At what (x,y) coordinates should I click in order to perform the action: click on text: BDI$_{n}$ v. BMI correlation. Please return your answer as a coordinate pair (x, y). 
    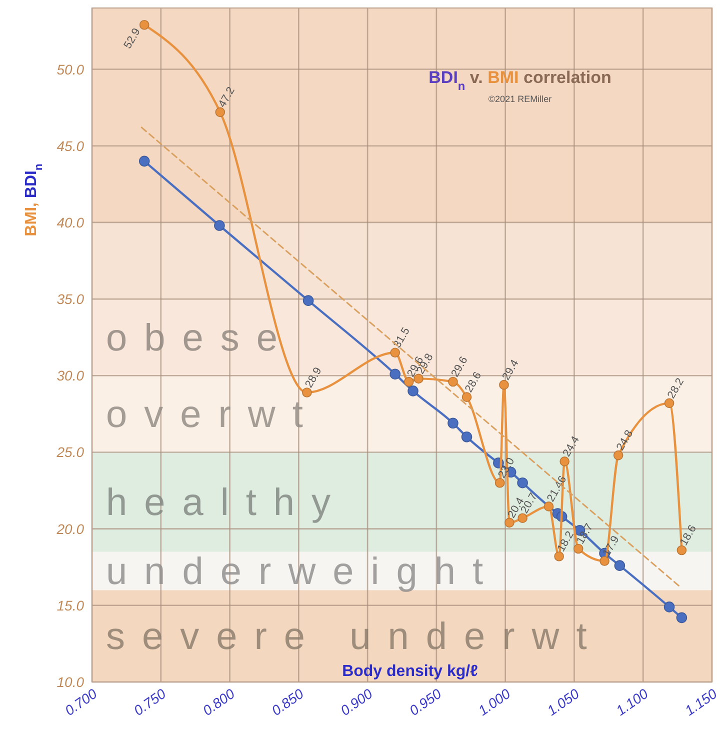
    Looking at the image, I should click on (520, 80).